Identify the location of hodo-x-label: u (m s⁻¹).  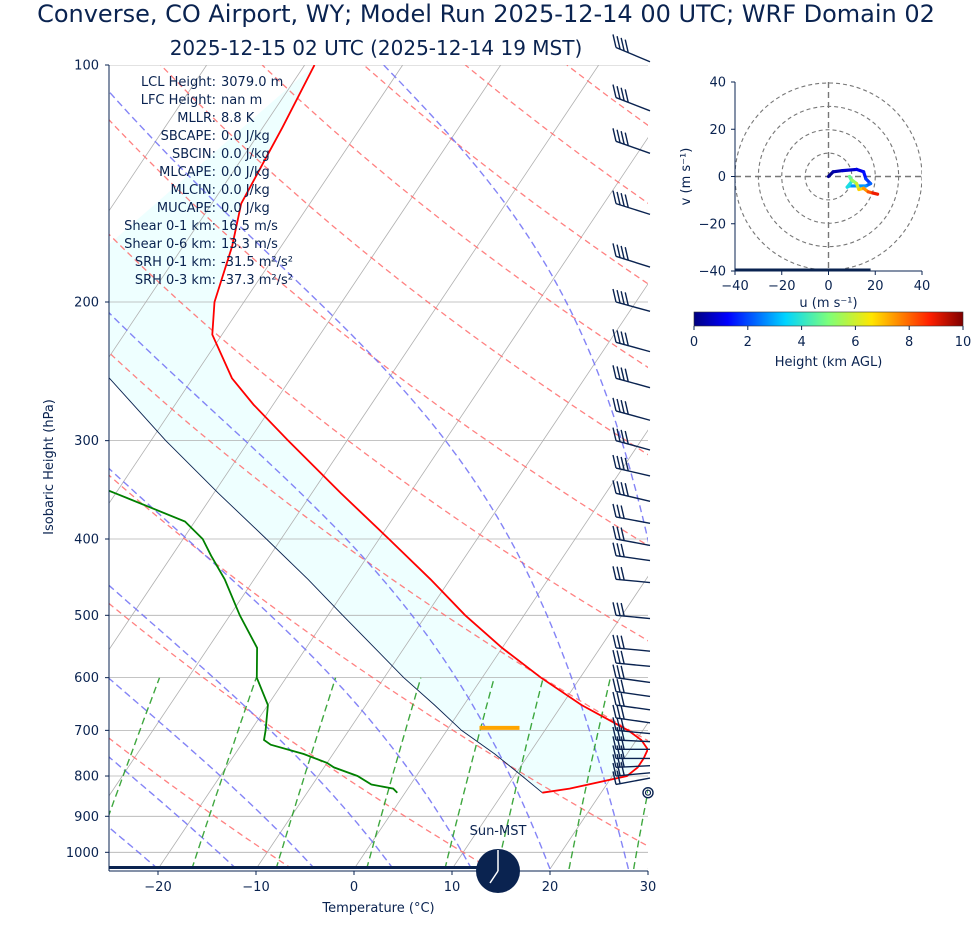
(828, 303).